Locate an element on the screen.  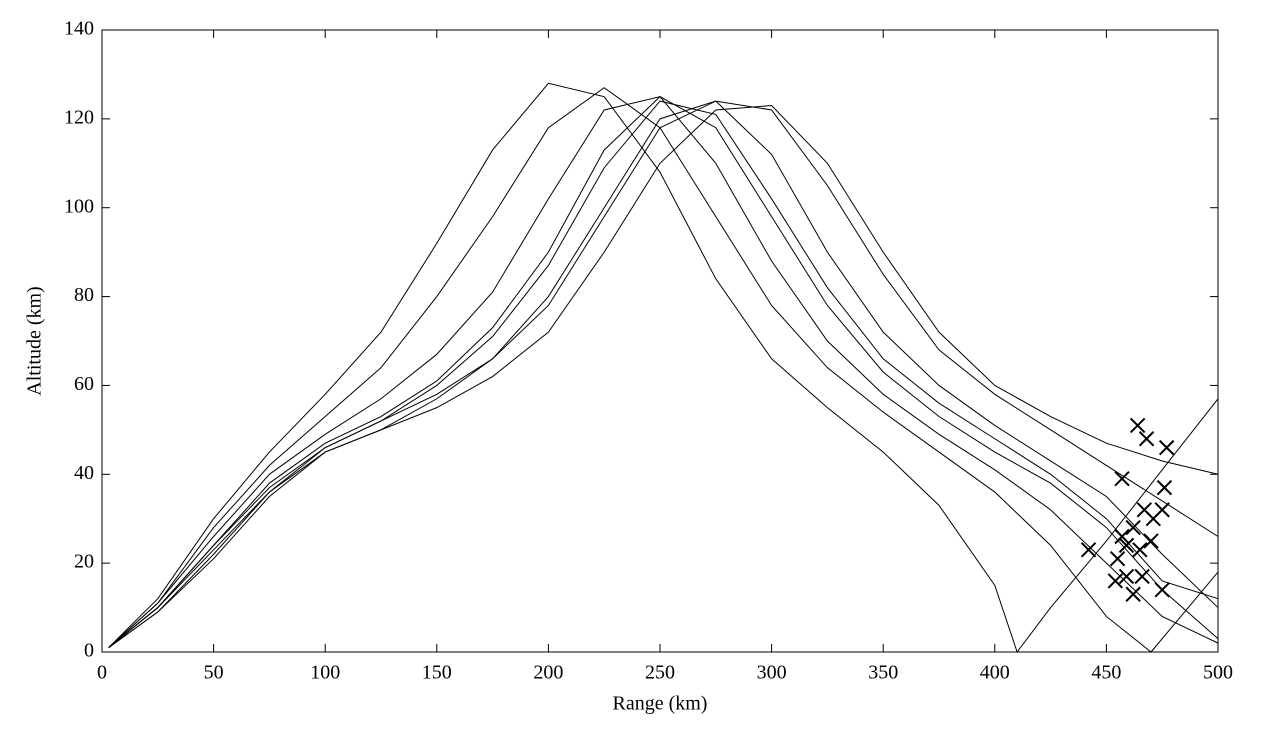
y-tick-label: 120 is located at coordinates (79, 117).